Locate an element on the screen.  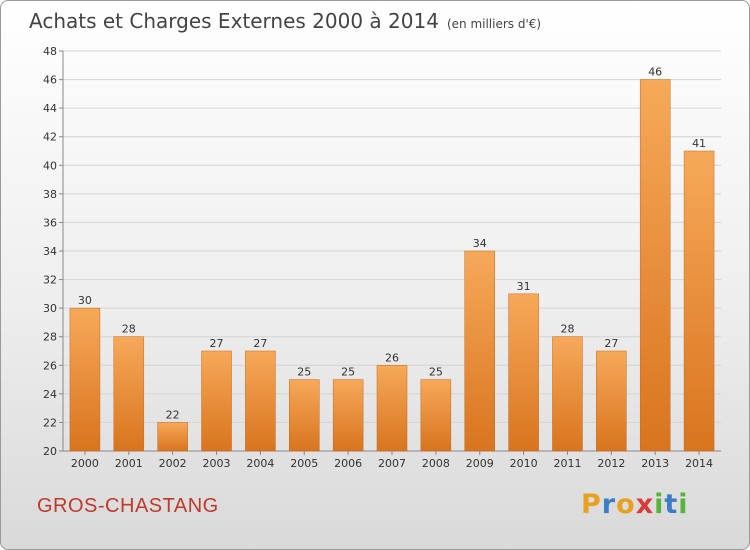
value-label: 26 is located at coordinates (392, 357).